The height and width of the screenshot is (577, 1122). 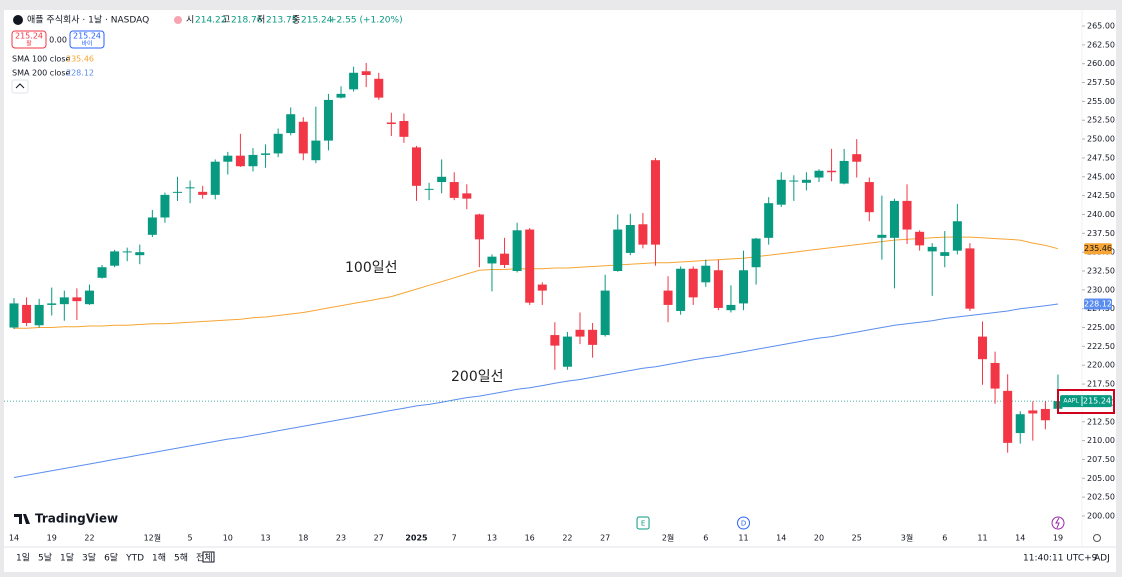 What do you see at coordinates (705, 538) in the screenshot?
I see `x-tick-label: 6` at bounding box center [705, 538].